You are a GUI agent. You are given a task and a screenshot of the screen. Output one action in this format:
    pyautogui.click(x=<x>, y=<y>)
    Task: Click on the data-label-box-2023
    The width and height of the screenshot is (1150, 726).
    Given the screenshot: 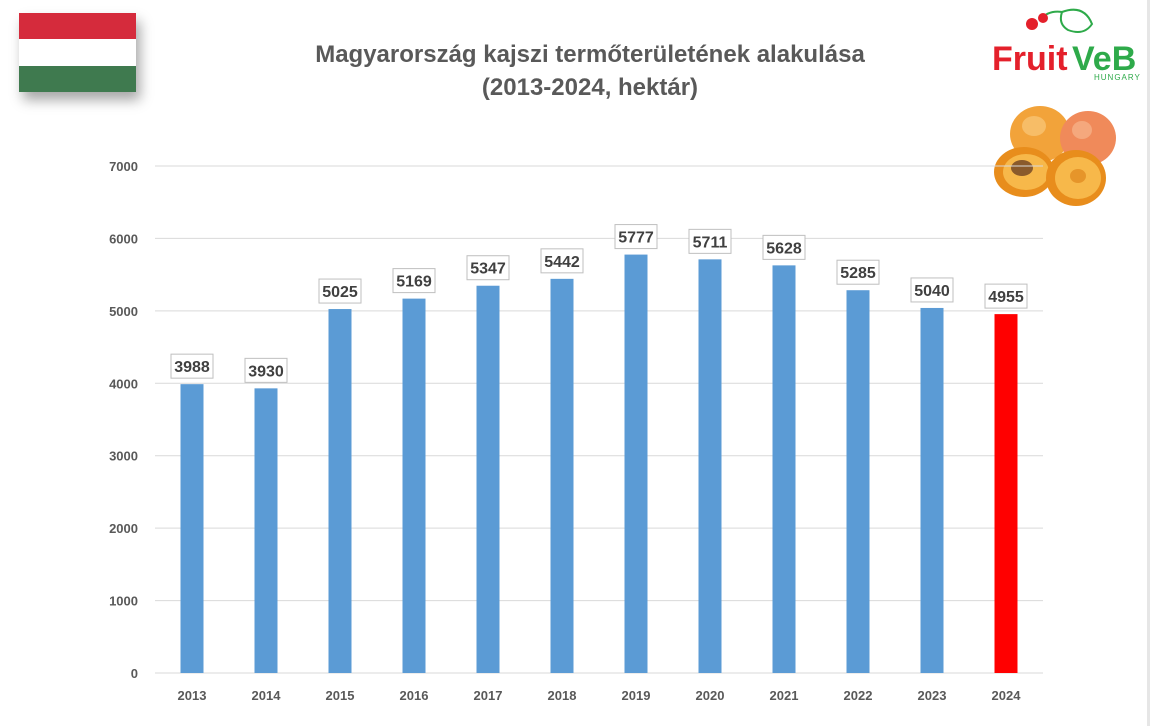 What is the action you would take?
    pyautogui.click(x=932, y=290)
    